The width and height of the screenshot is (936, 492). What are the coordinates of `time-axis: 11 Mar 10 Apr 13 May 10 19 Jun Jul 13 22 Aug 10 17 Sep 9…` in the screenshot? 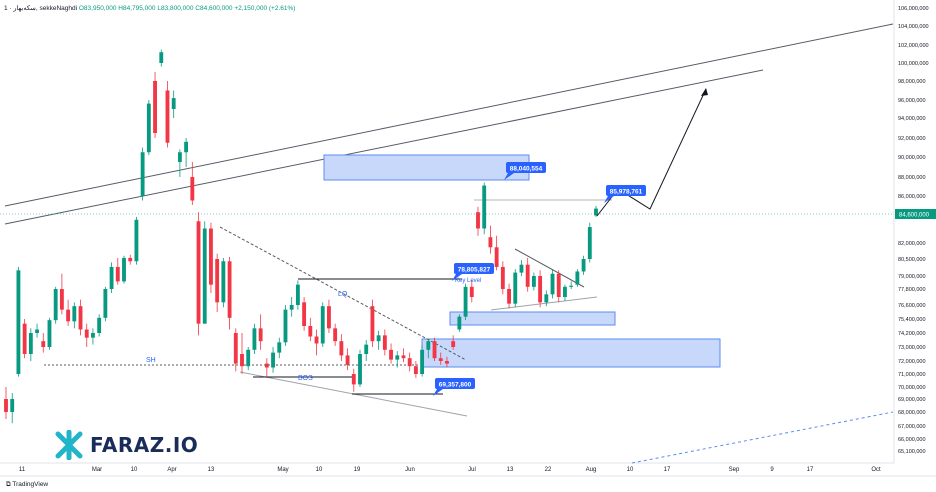 It's located at (450, 470).